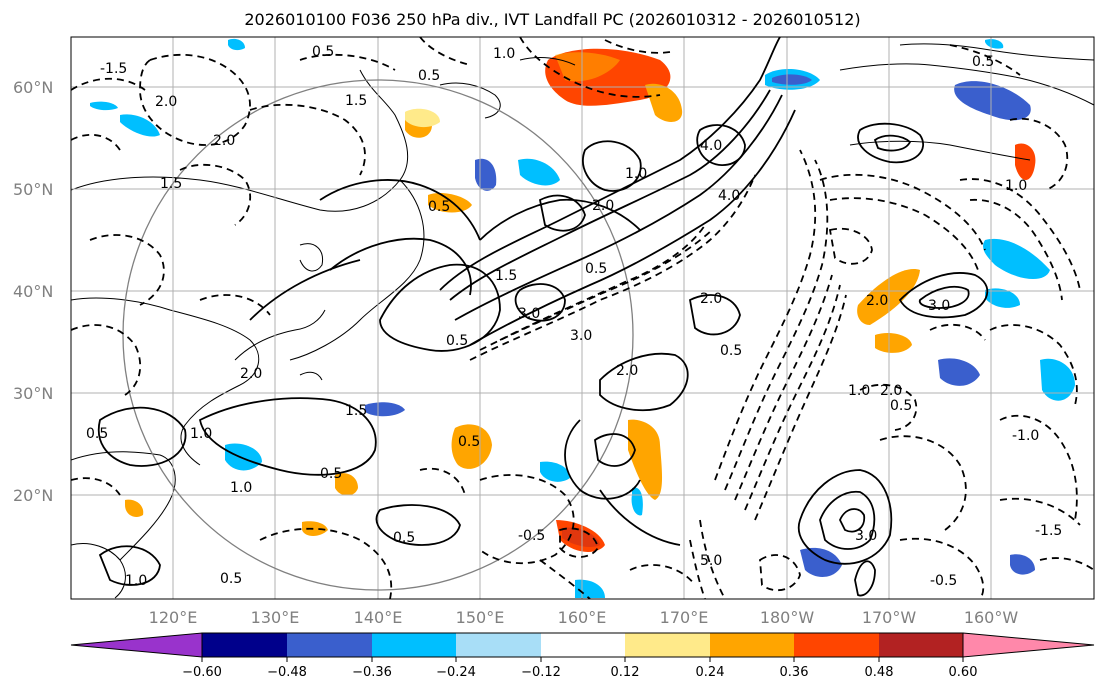 The image size is (1105, 692). I want to click on colorbar-extend-high, so click(1028, 645).